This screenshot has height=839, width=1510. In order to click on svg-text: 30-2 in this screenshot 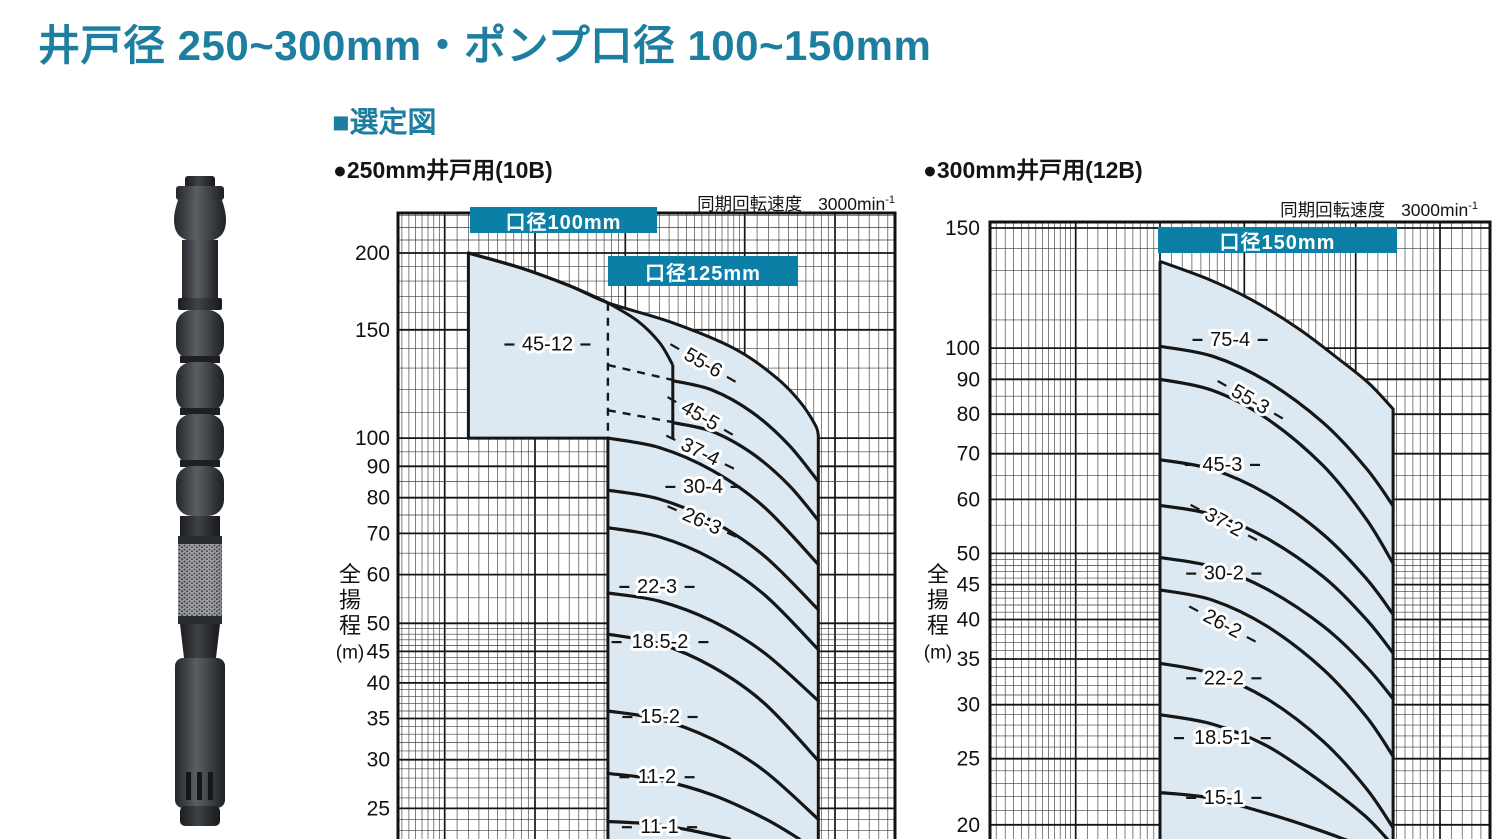, I will do `click(1224, 574)`.